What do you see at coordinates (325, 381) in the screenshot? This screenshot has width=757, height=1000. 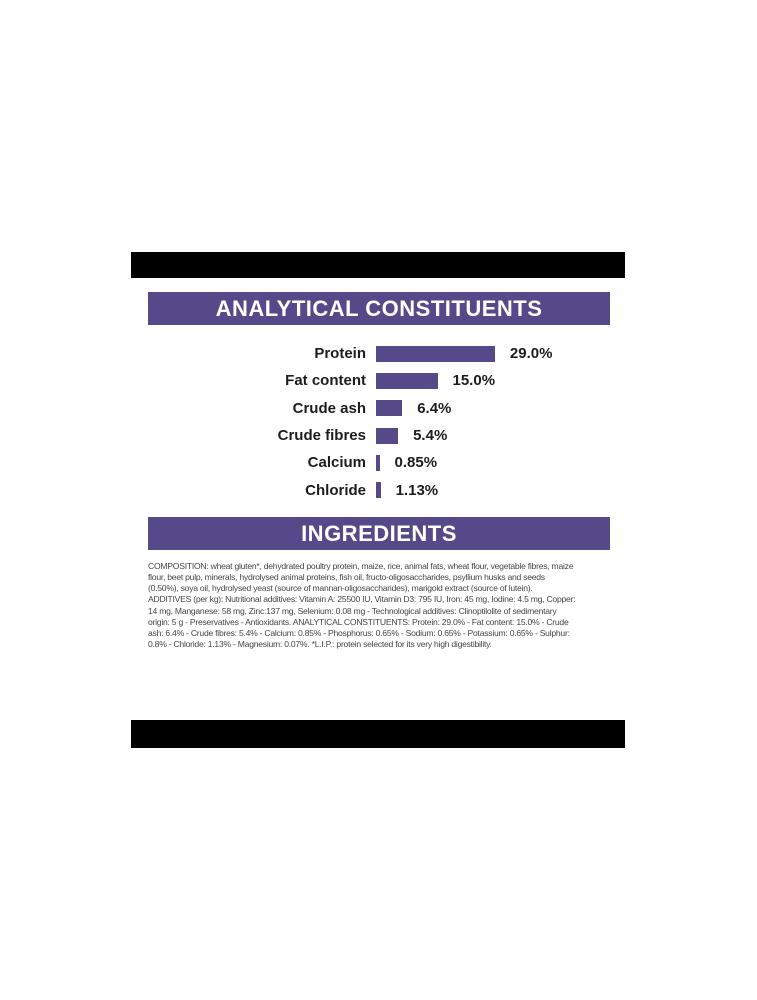 I see `chart-label-fat-content: Fat content` at bounding box center [325, 381].